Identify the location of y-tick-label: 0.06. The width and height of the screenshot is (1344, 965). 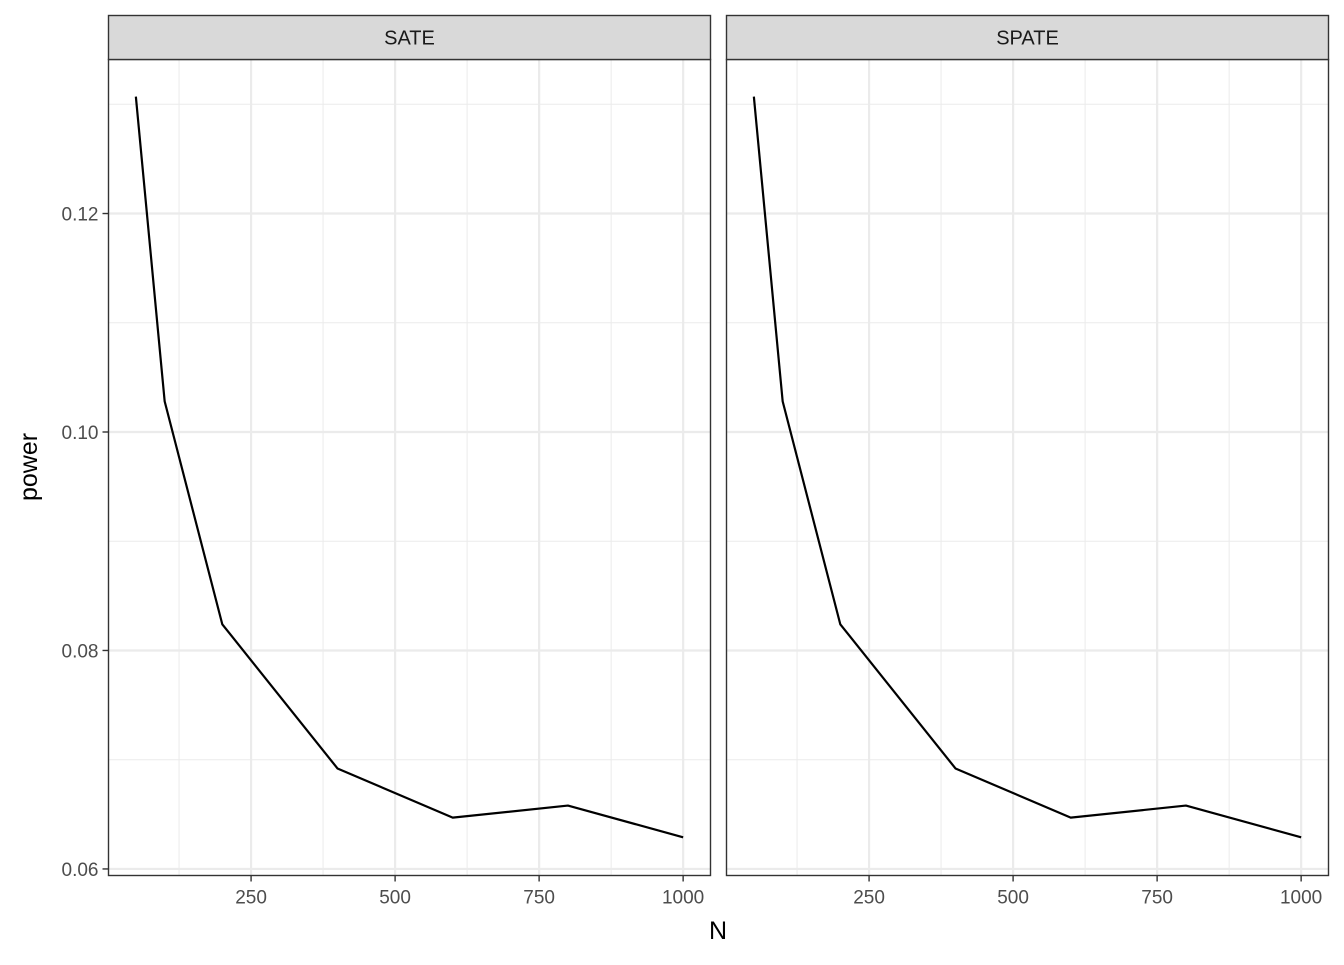
(80, 870).